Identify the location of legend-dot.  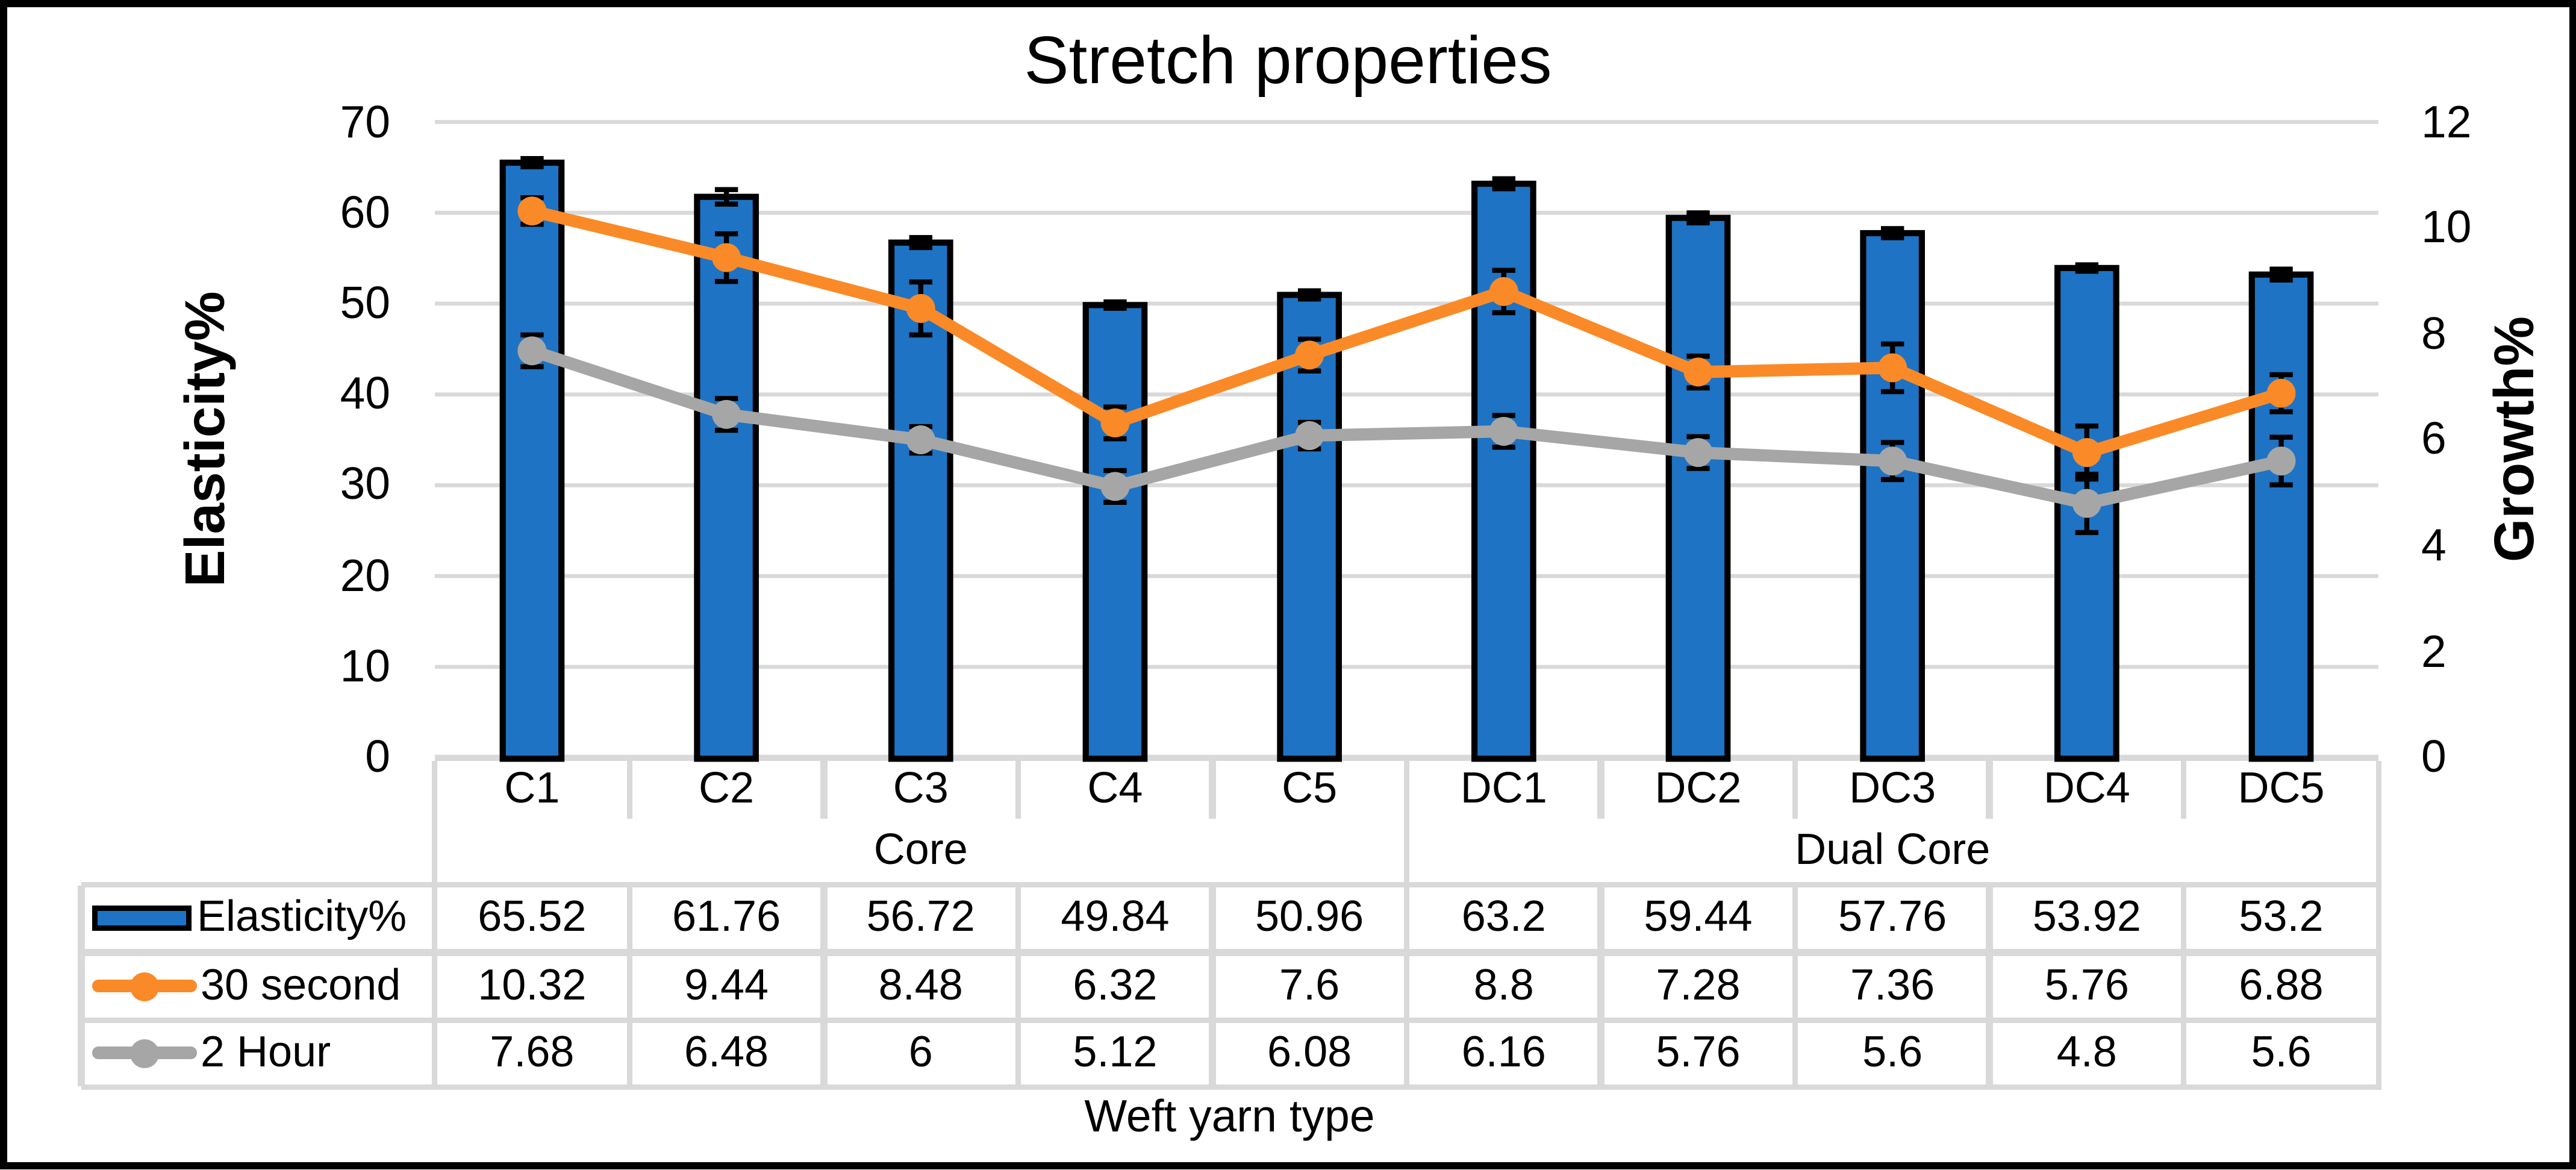
(144, 986).